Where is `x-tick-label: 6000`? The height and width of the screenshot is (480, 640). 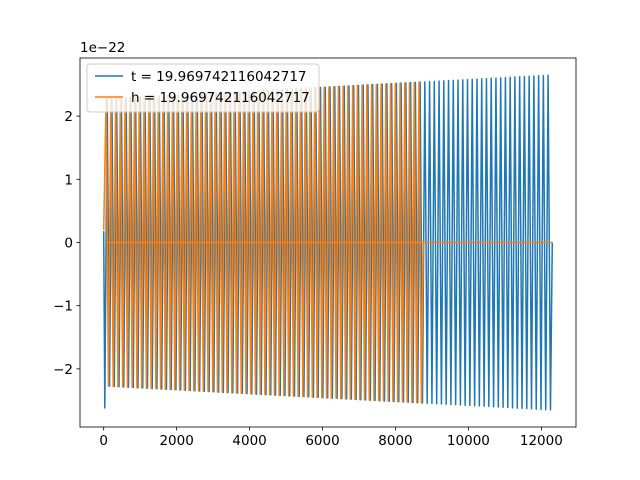 x-tick-label: 6000 is located at coordinates (322, 441).